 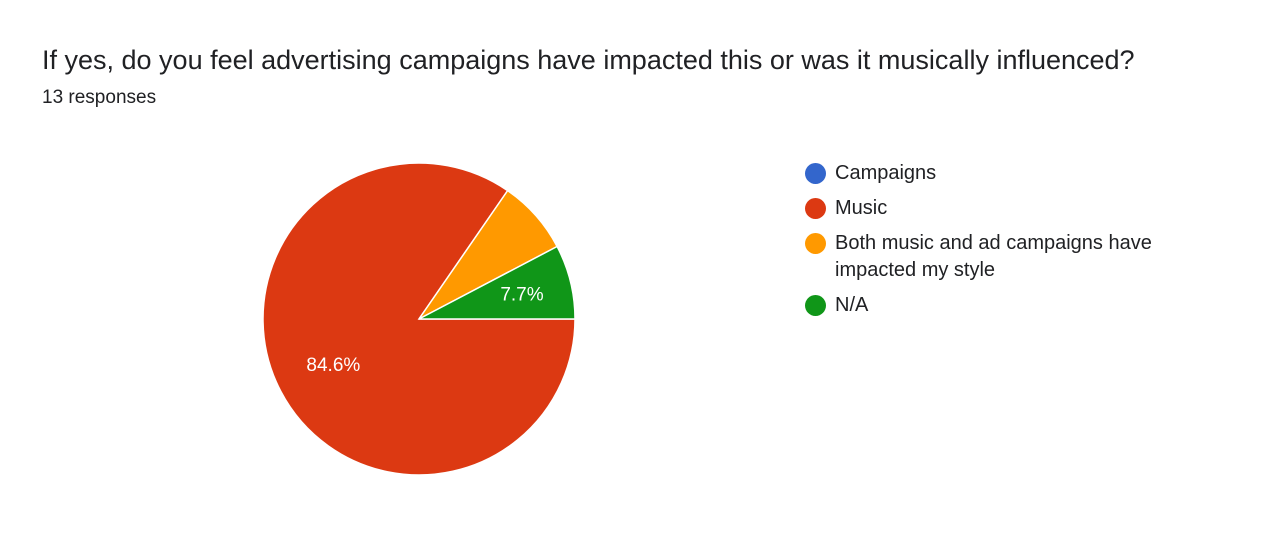 What do you see at coordinates (521, 295) in the screenshot?
I see `slice-label-n-a: 7.7%` at bounding box center [521, 295].